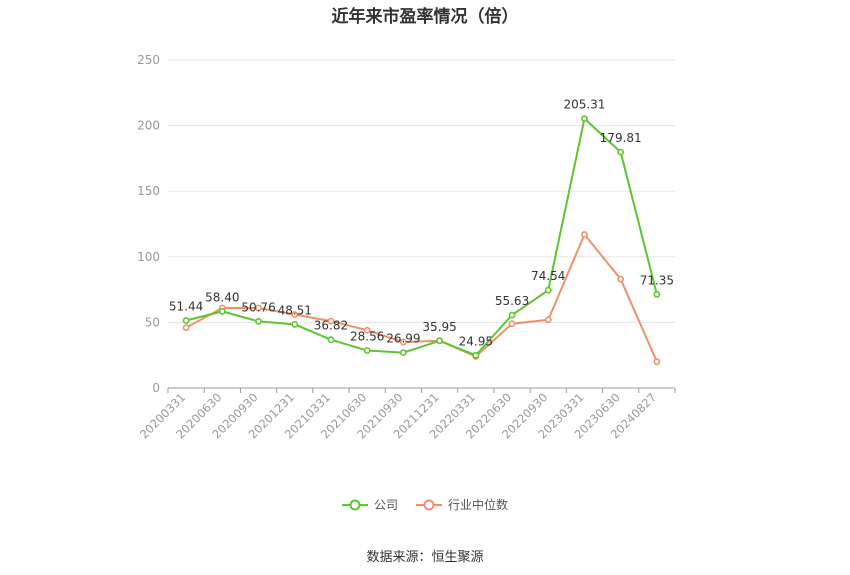 This screenshot has height=575, width=850. Describe the element at coordinates (156, 388) in the screenshot. I see `y-tick-label-0: 0` at that location.